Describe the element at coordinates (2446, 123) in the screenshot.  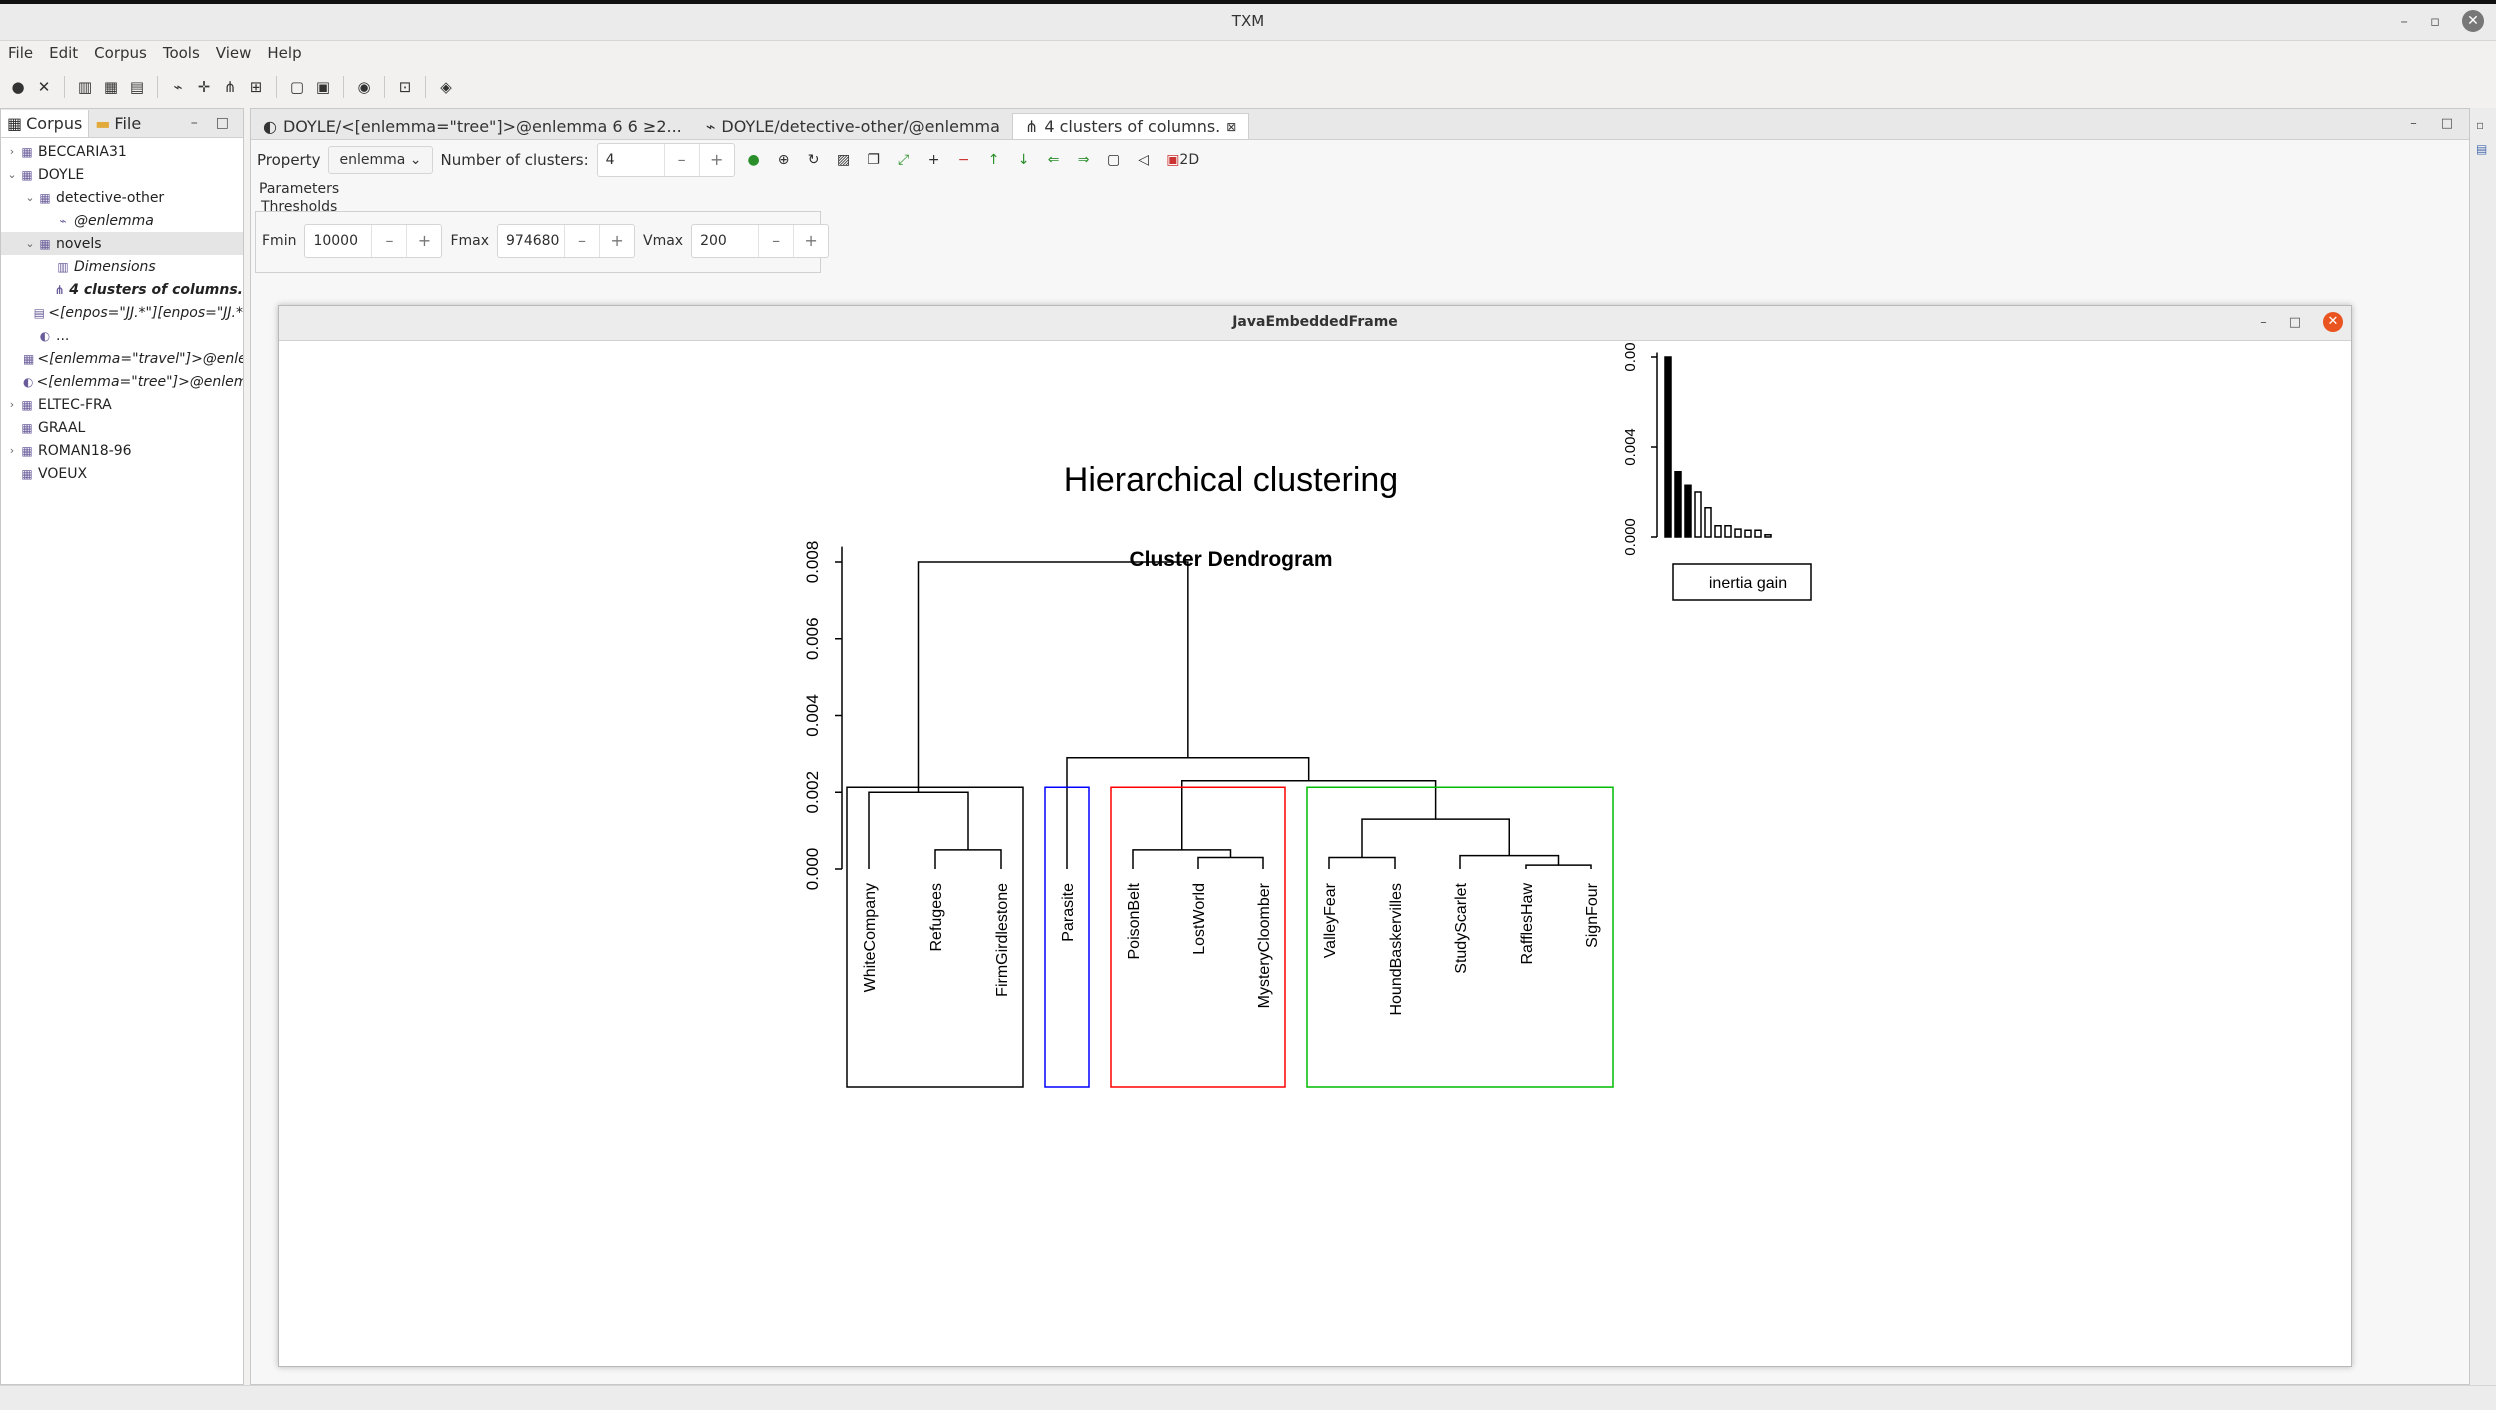
I see `maximize-editor-icon: □` at that location.